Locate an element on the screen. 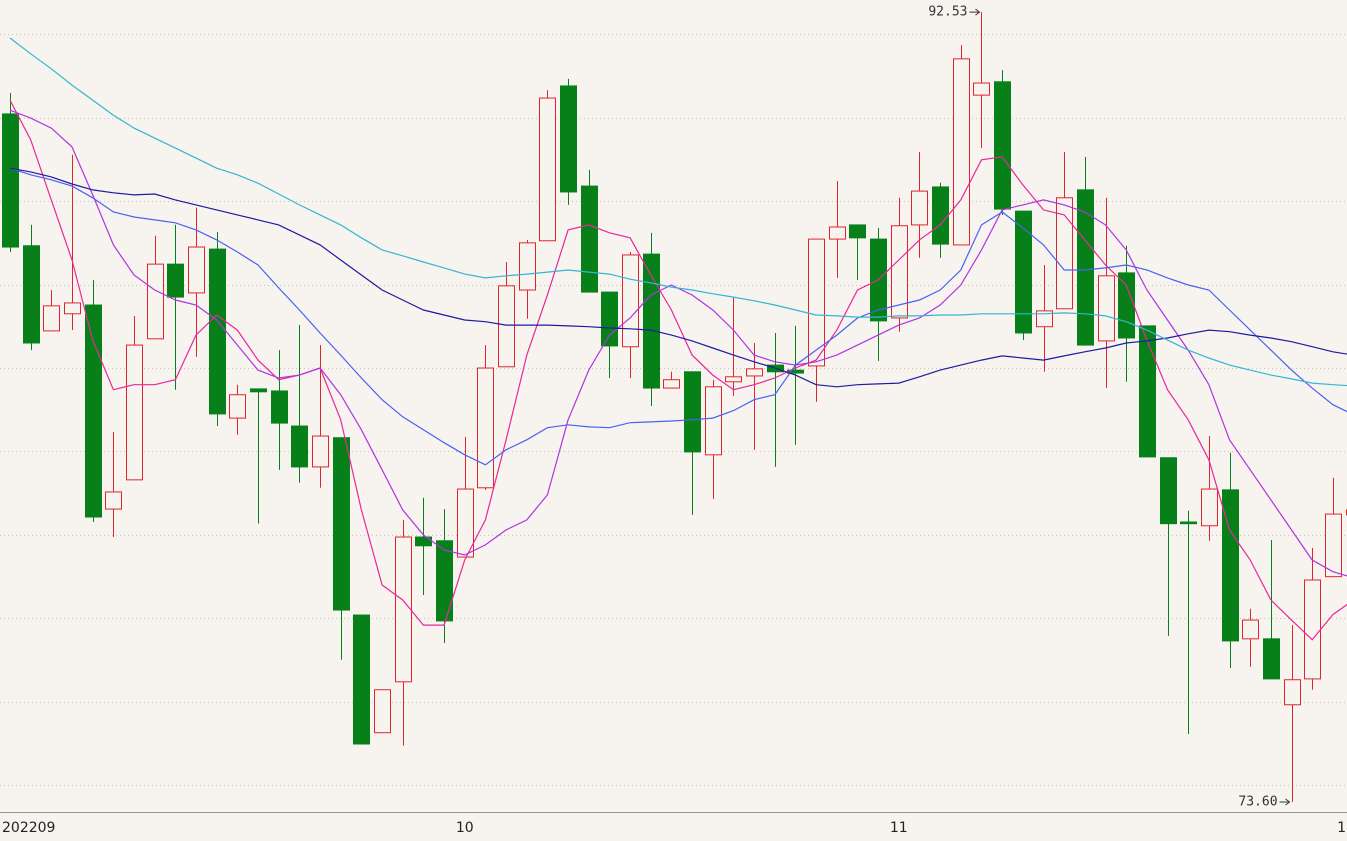 This screenshot has height=841, width=1347. extreme-label: 92.53 is located at coordinates (947, 12).